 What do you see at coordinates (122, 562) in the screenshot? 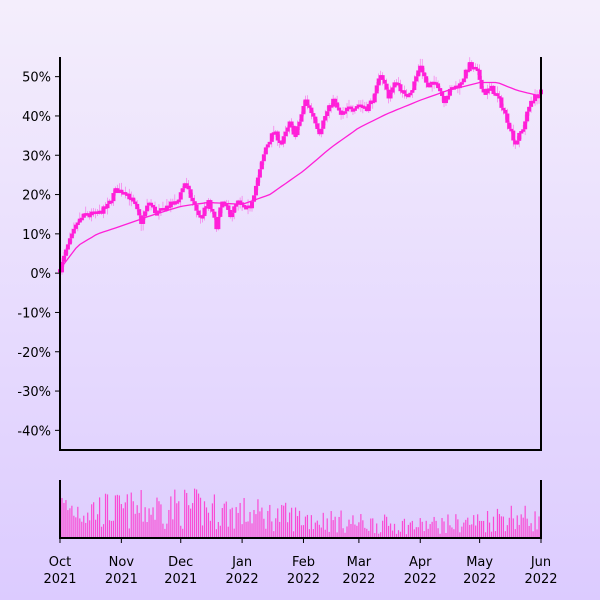
I see `x-tick-month: Nov` at bounding box center [122, 562].